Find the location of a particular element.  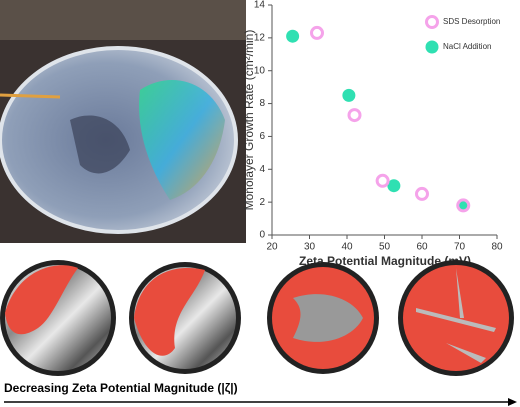

x-tick-label: 20 is located at coordinates (272, 247).